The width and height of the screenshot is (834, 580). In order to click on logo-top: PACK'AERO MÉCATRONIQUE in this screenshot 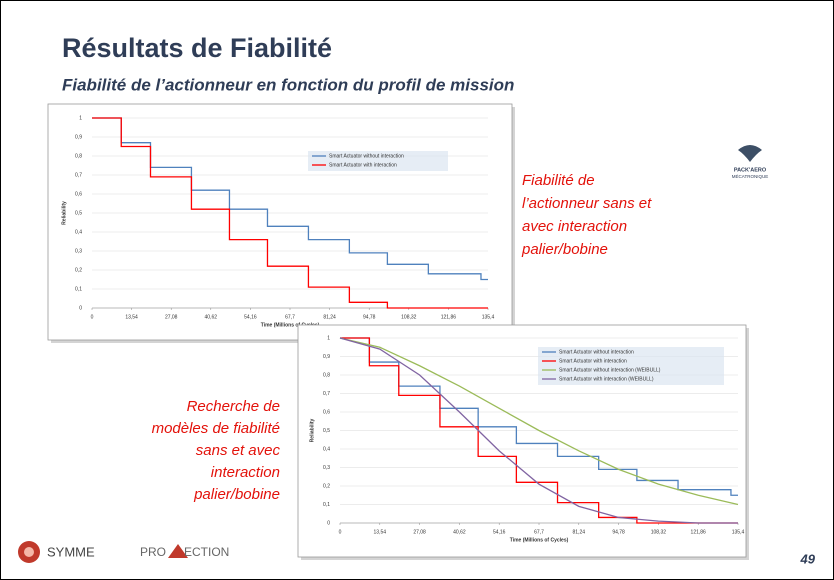, I will do `click(750, 162)`.